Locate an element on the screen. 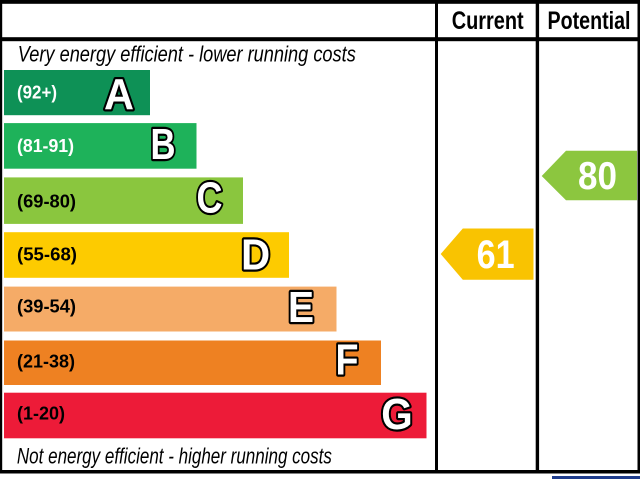 The height and width of the screenshot is (479, 640). svg-text: B is located at coordinates (163, 144).